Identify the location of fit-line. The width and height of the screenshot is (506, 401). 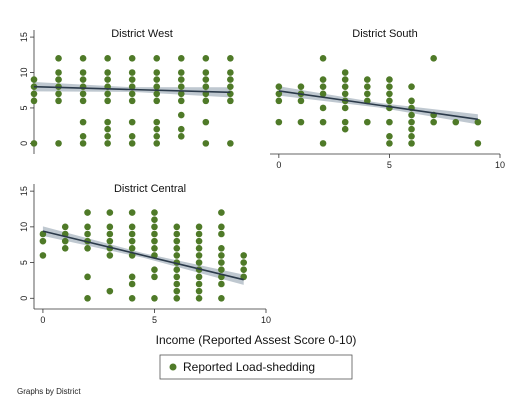
(143, 255).